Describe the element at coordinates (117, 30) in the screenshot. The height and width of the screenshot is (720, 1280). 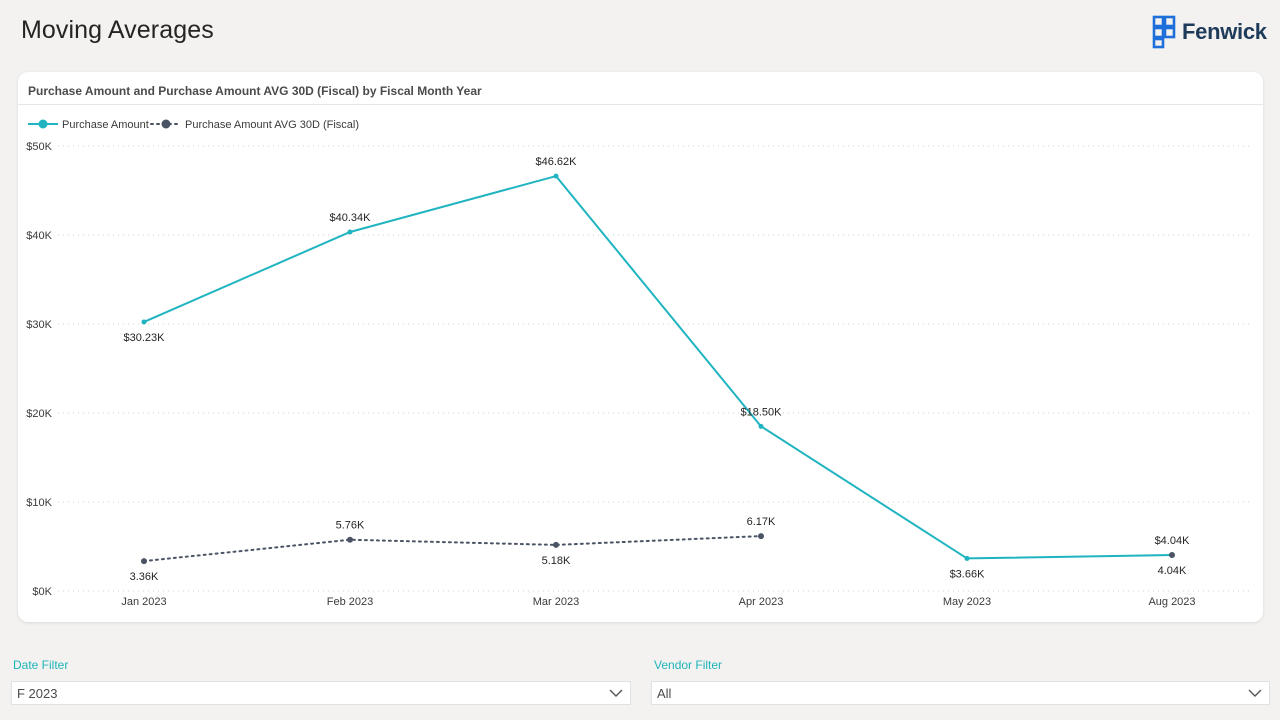
I see `page-title: Moving Averages` at that location.